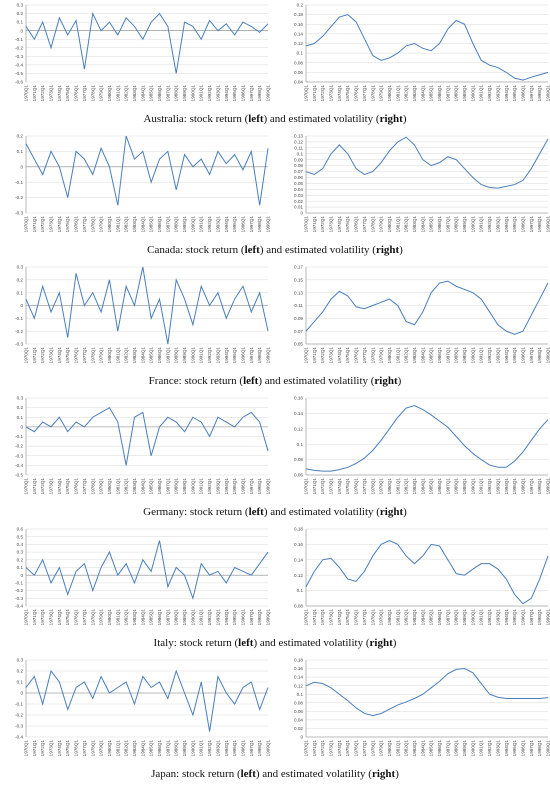  What do you see at coordinates (298, 136) in the screenshot?
I see `y-tick-label: 0.13` at bounding box center [298, 136].